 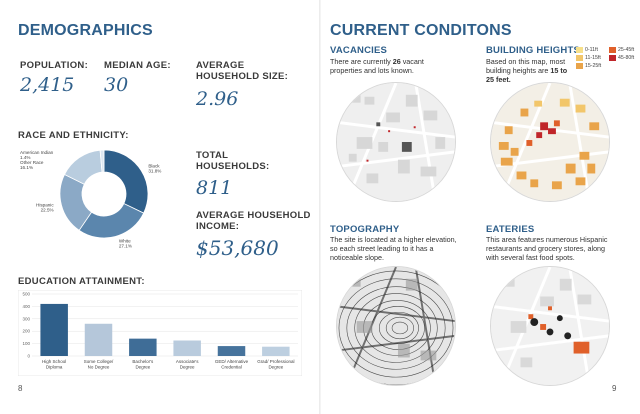 What do you see at coordinates (498, 79) in the screenshot?
I see `building-heights-range-b: 25 feet.` at bounding box center [498, 79].